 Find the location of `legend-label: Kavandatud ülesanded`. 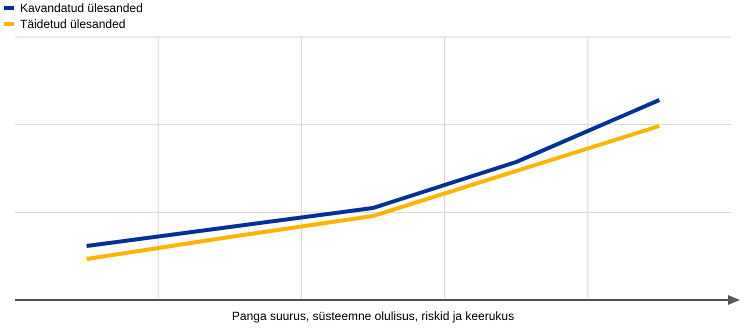

legend-label: Kavandatud ülesanded is located at coordinates (81, 8).